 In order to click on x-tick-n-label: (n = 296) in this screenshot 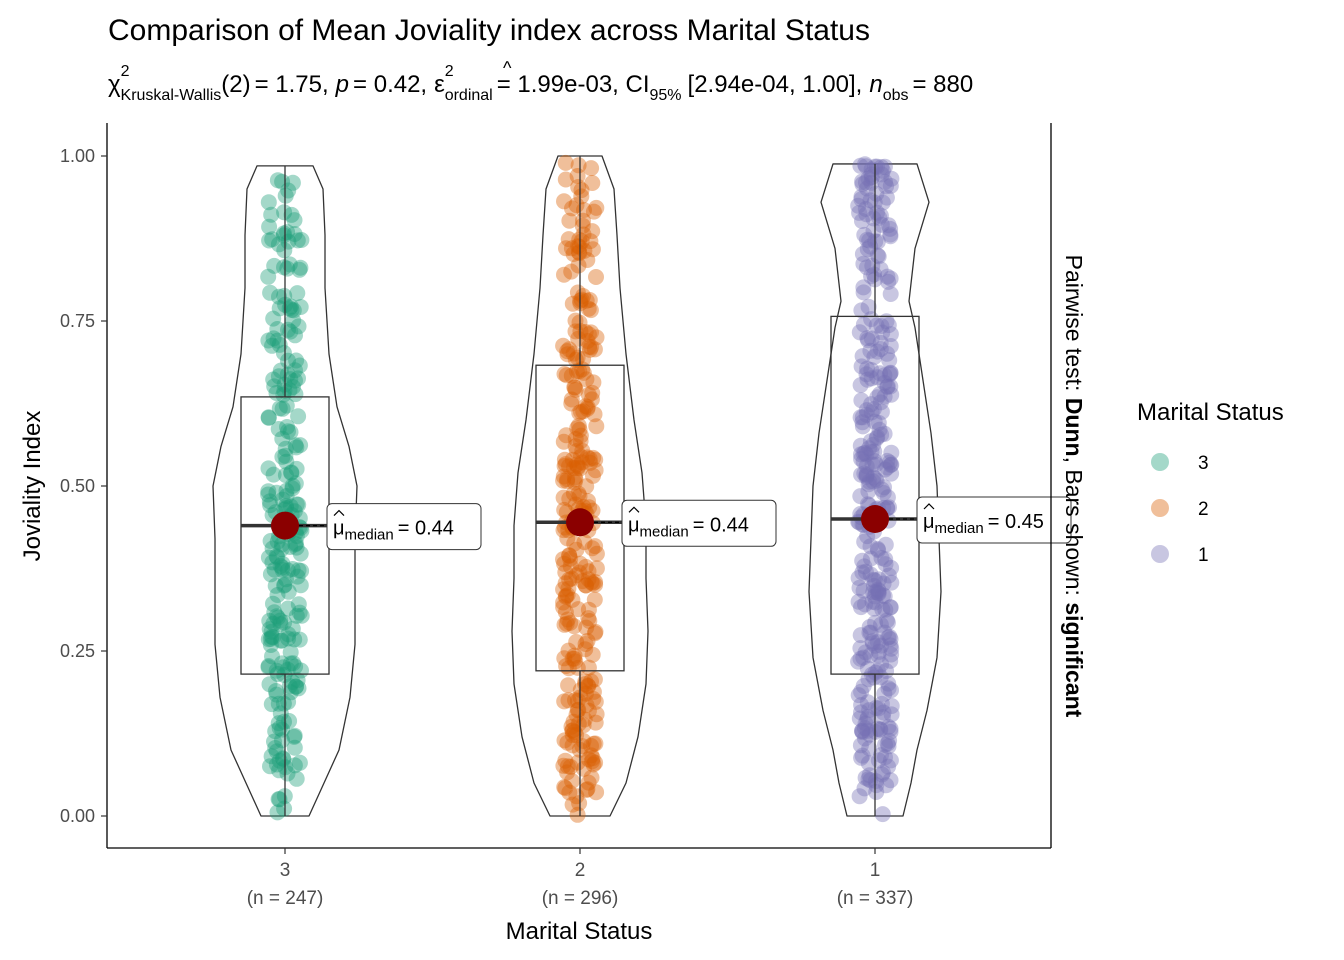, I will do `click(580, 898)`.